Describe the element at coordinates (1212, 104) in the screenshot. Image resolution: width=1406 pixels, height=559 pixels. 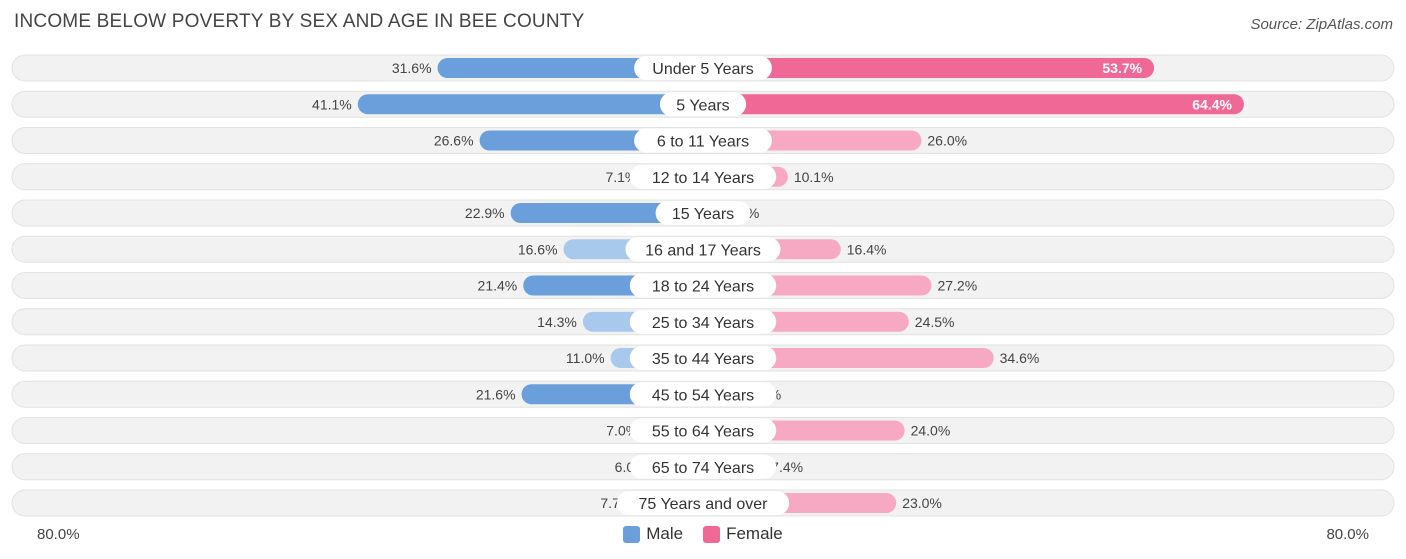
I see `female-value-label: 64.4%` at that location.